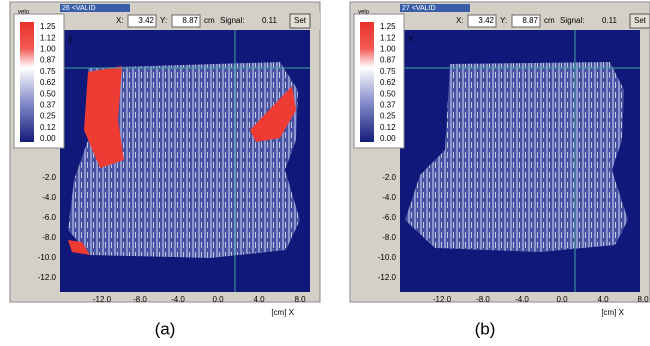 The width and height of the screenshot is (650, 346). What do you see at coordinates (79, 8) in the screenshot?
I see `window-title: 26 <VALID` at bounding box center [79, 8].